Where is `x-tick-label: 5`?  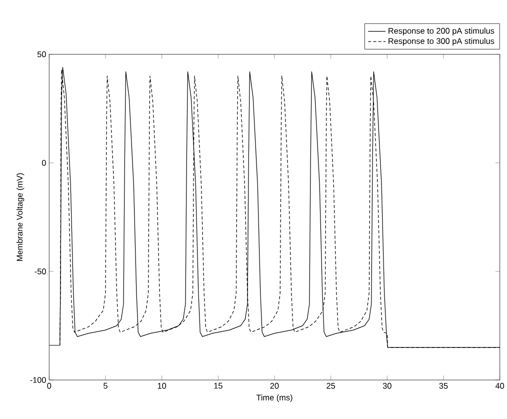
x-tick-label: 5 is located at coordinates (106, 385).